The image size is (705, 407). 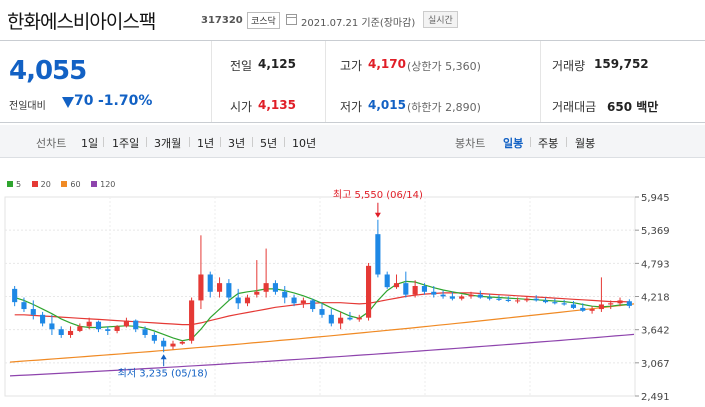 I want to click on high-annotation: 최고 5,550 (06/14), so click(x=378, y=195).